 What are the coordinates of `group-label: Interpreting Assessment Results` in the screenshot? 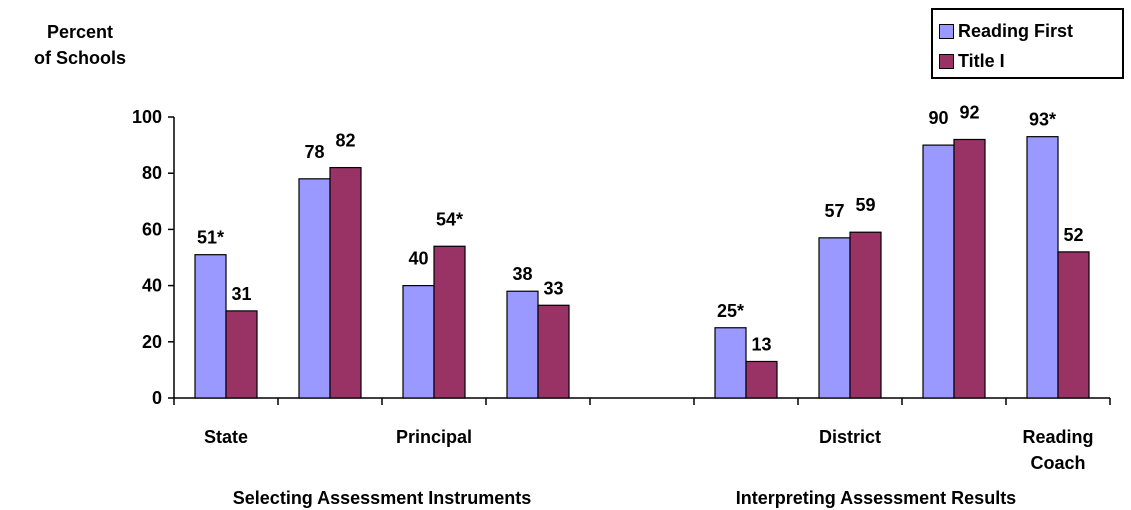 It's located at (876, 498).